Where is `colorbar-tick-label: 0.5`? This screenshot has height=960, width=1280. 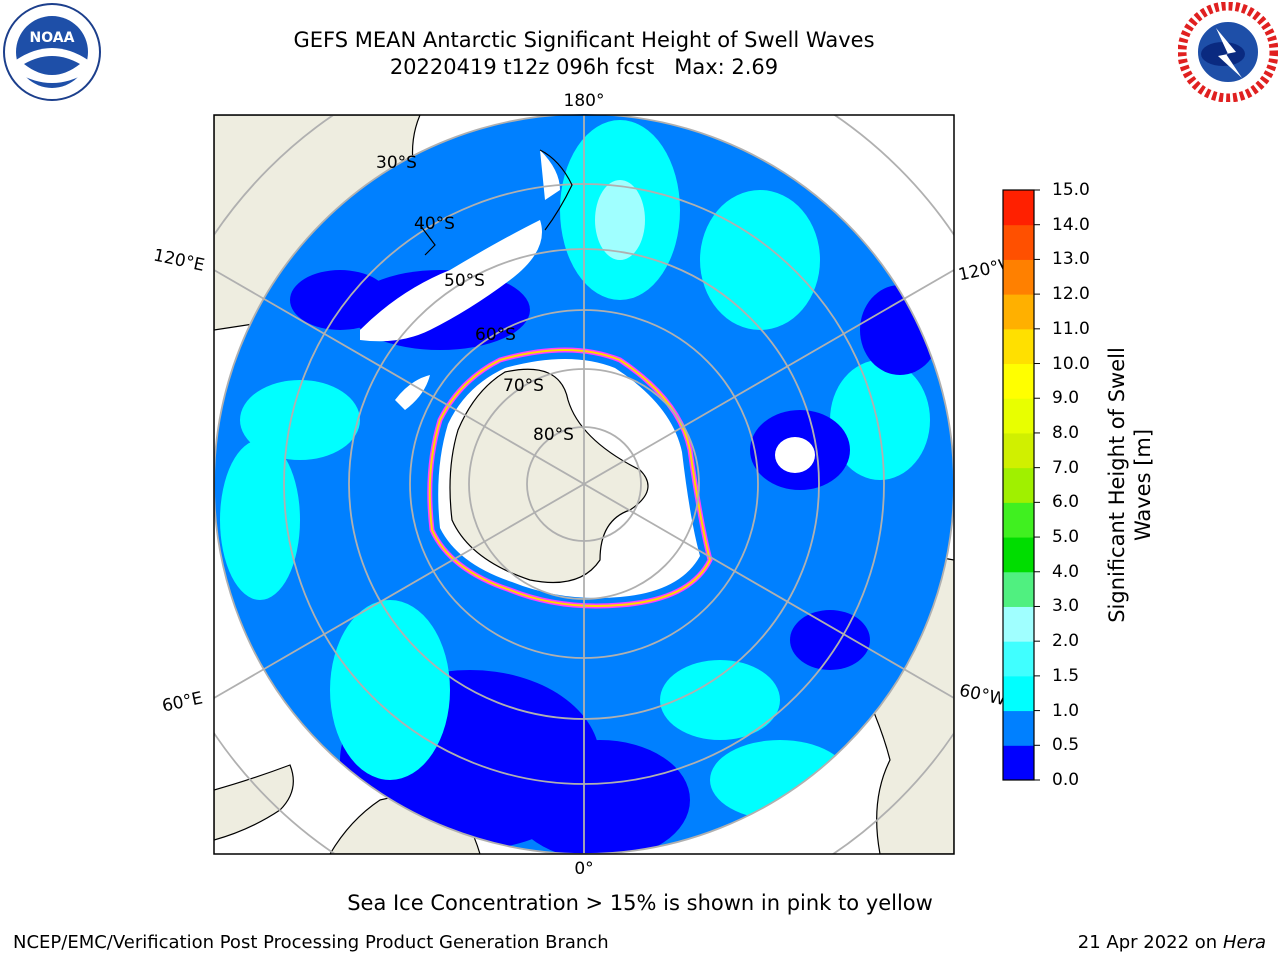
colorbar-tick-label: 0.5 is located at coordinates (1066, 745).